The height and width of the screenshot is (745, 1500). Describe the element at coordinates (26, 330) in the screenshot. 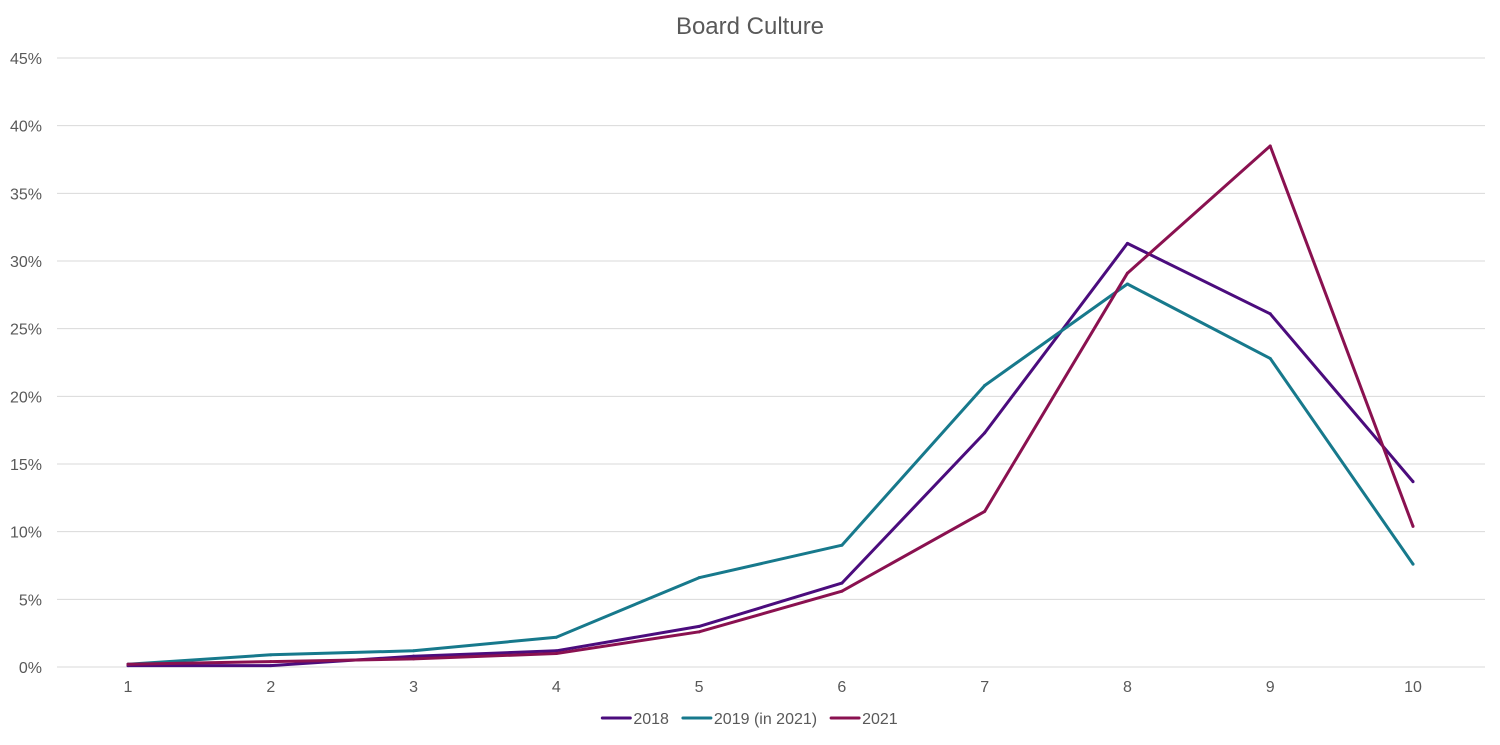

I see `y-tick-label: 25%` at that location.